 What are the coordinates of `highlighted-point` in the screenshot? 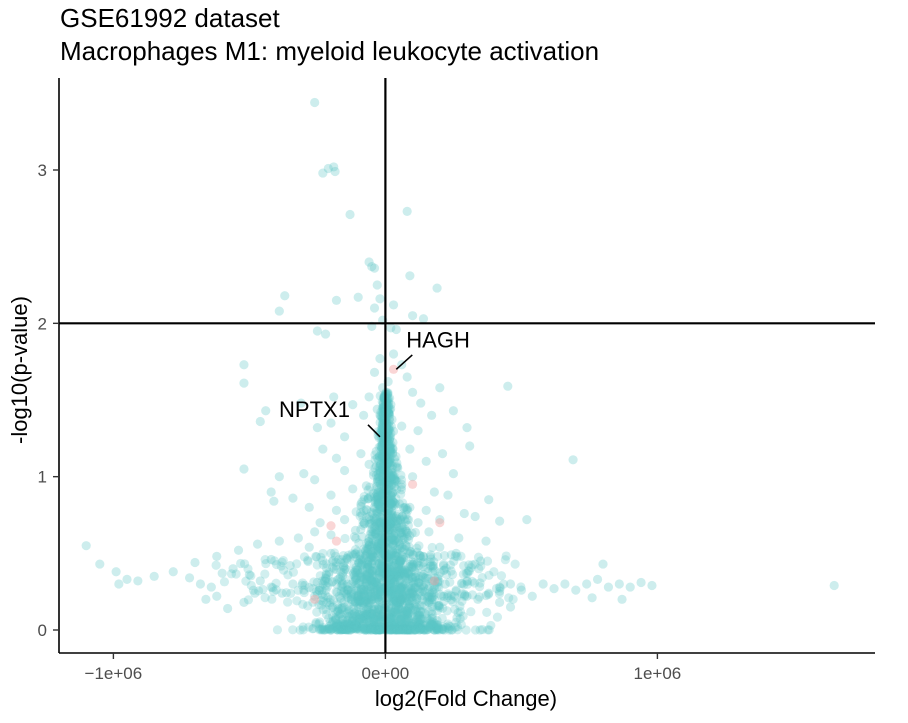 It's located at (331, 526).